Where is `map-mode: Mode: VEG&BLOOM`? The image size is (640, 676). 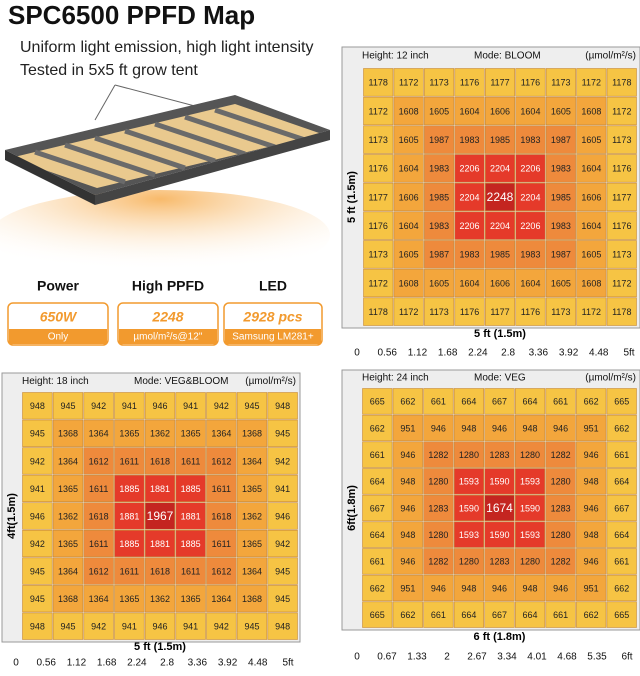 map-mode: Mode: VEG&BLOOM is located at coordinates (181, 381).